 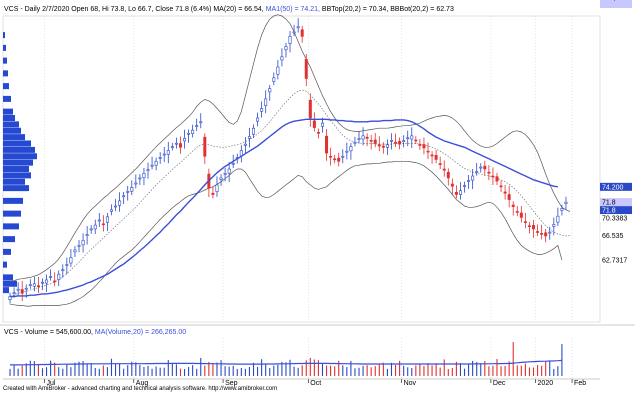 What do you see at coordinates (614, 1) in the screenshot?
I see `volume-tag-label: 266,265` at bounding box center [614, 1].